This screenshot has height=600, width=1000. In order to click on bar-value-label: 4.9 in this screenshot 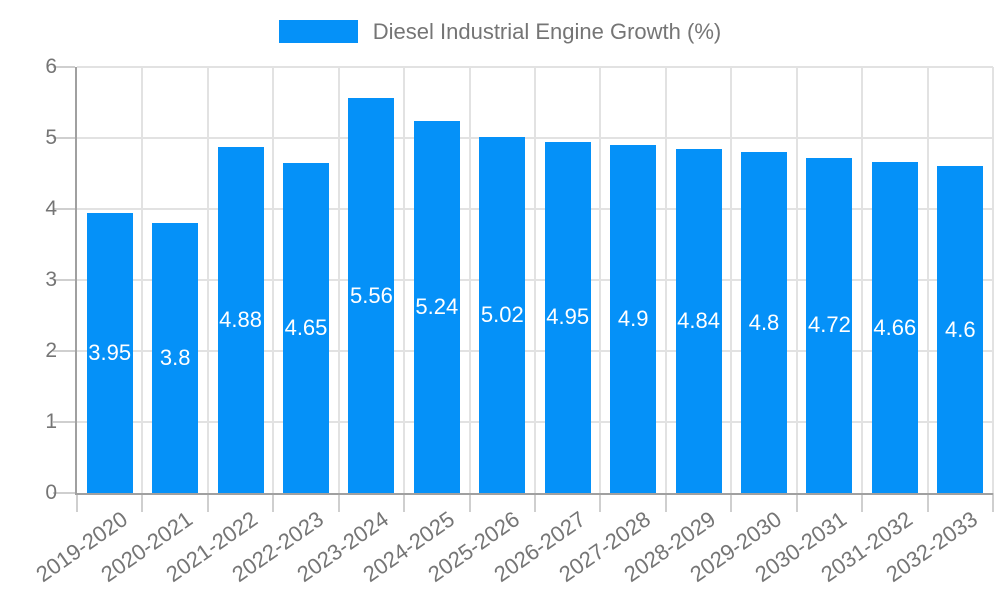, I will do `click(633, 319)`.